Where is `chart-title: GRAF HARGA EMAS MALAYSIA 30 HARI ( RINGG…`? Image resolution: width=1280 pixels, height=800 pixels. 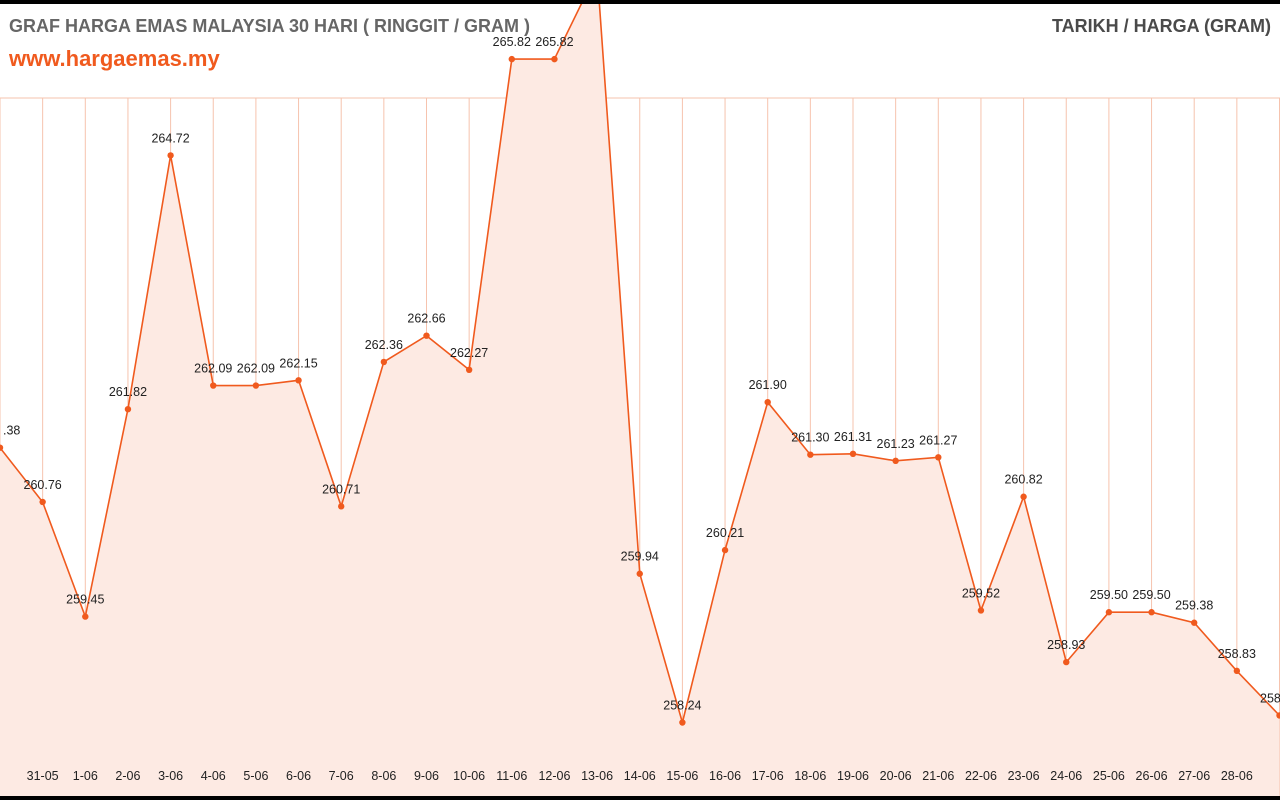 chart-title: GRAF HARGA EMAS MALAYSIA 30 HARI ( RINGG… is located at coordinates (270, 26).